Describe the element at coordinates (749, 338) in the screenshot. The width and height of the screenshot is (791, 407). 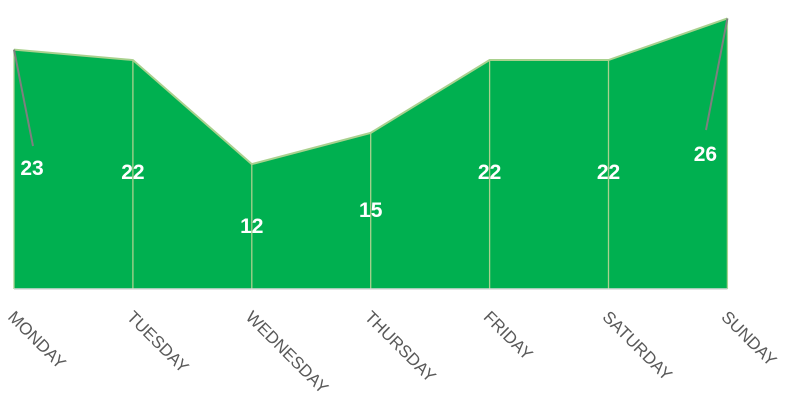
I see `x-tick-label-sunday: SUNDAY` at that location.